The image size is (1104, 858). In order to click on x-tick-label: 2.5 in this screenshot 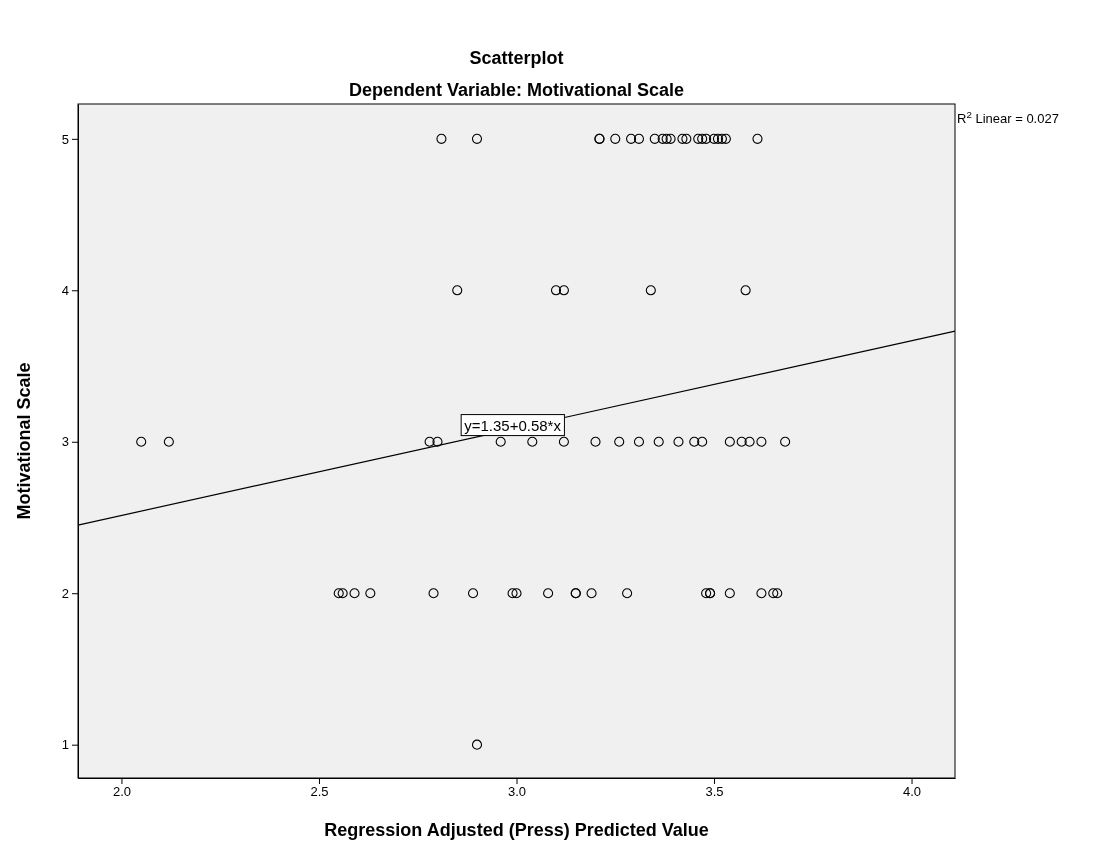, I will do `click(319, 792)`.